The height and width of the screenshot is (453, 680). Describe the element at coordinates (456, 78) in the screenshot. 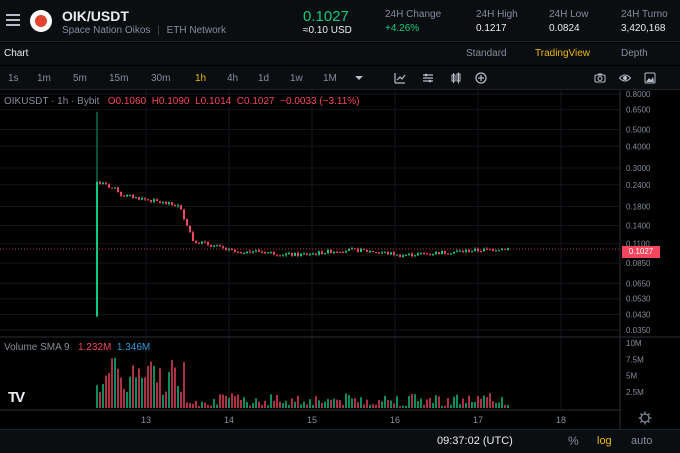

I see `candles-icon` at that location.